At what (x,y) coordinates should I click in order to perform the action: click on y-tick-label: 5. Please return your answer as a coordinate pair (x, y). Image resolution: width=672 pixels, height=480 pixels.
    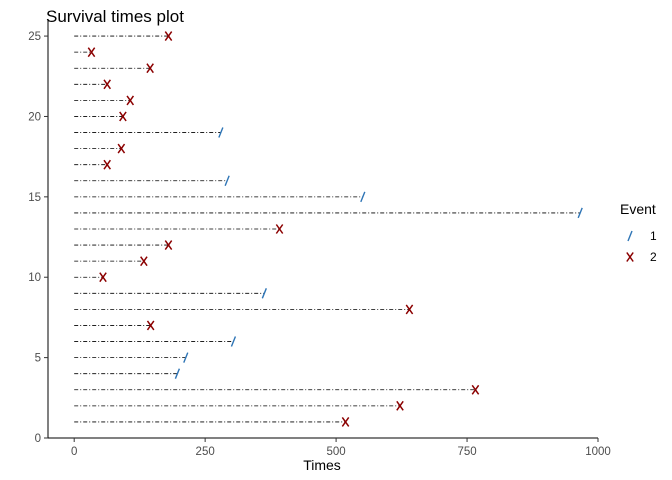
    Looking at the image, I should click on (38, 359).